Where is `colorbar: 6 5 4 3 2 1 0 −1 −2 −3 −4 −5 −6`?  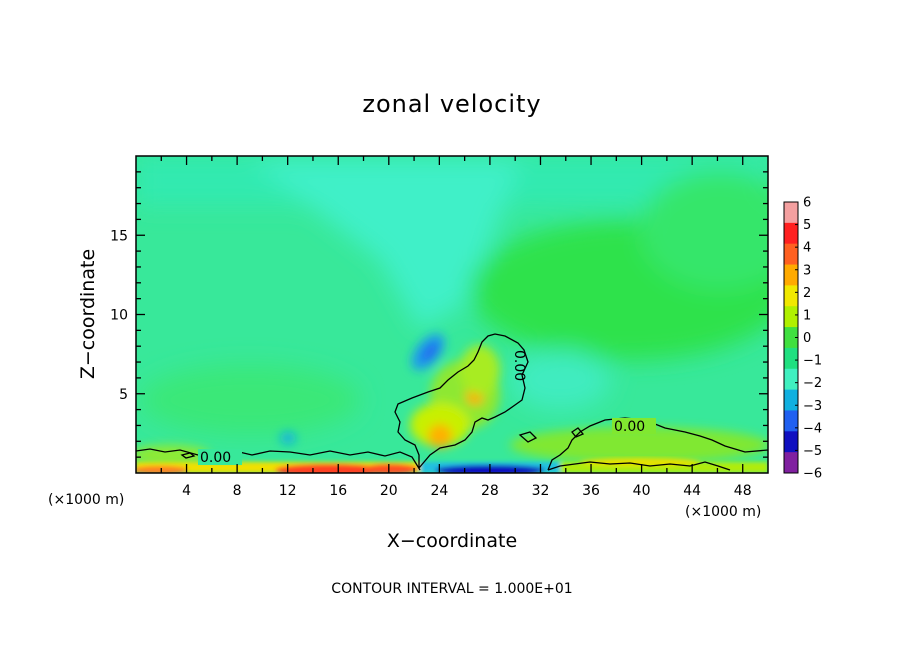 colorbar: 6 5 4 3 2 1 0 −1 −2 −3 −4 −5 −6 is located at coordinates (802, 339).